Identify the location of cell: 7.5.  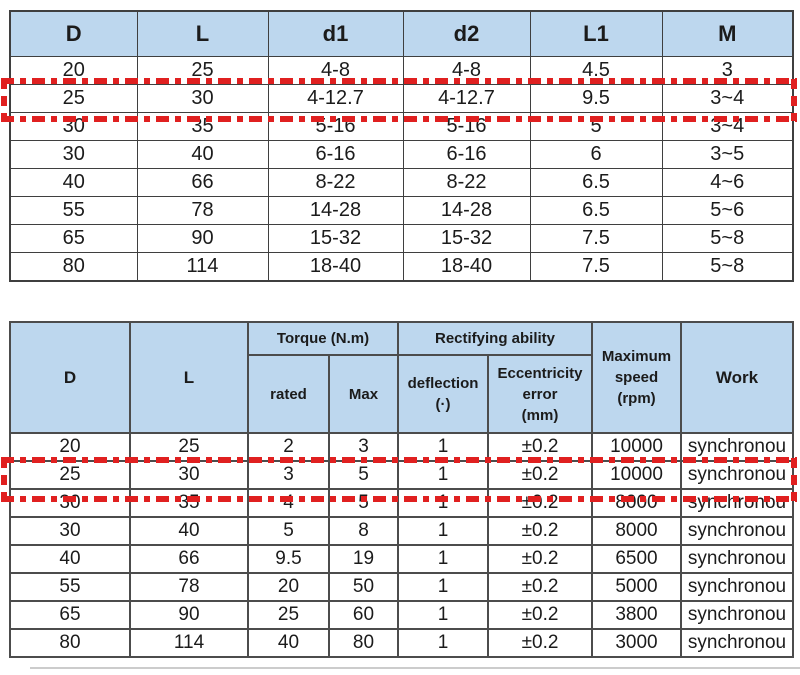
(596, 238).